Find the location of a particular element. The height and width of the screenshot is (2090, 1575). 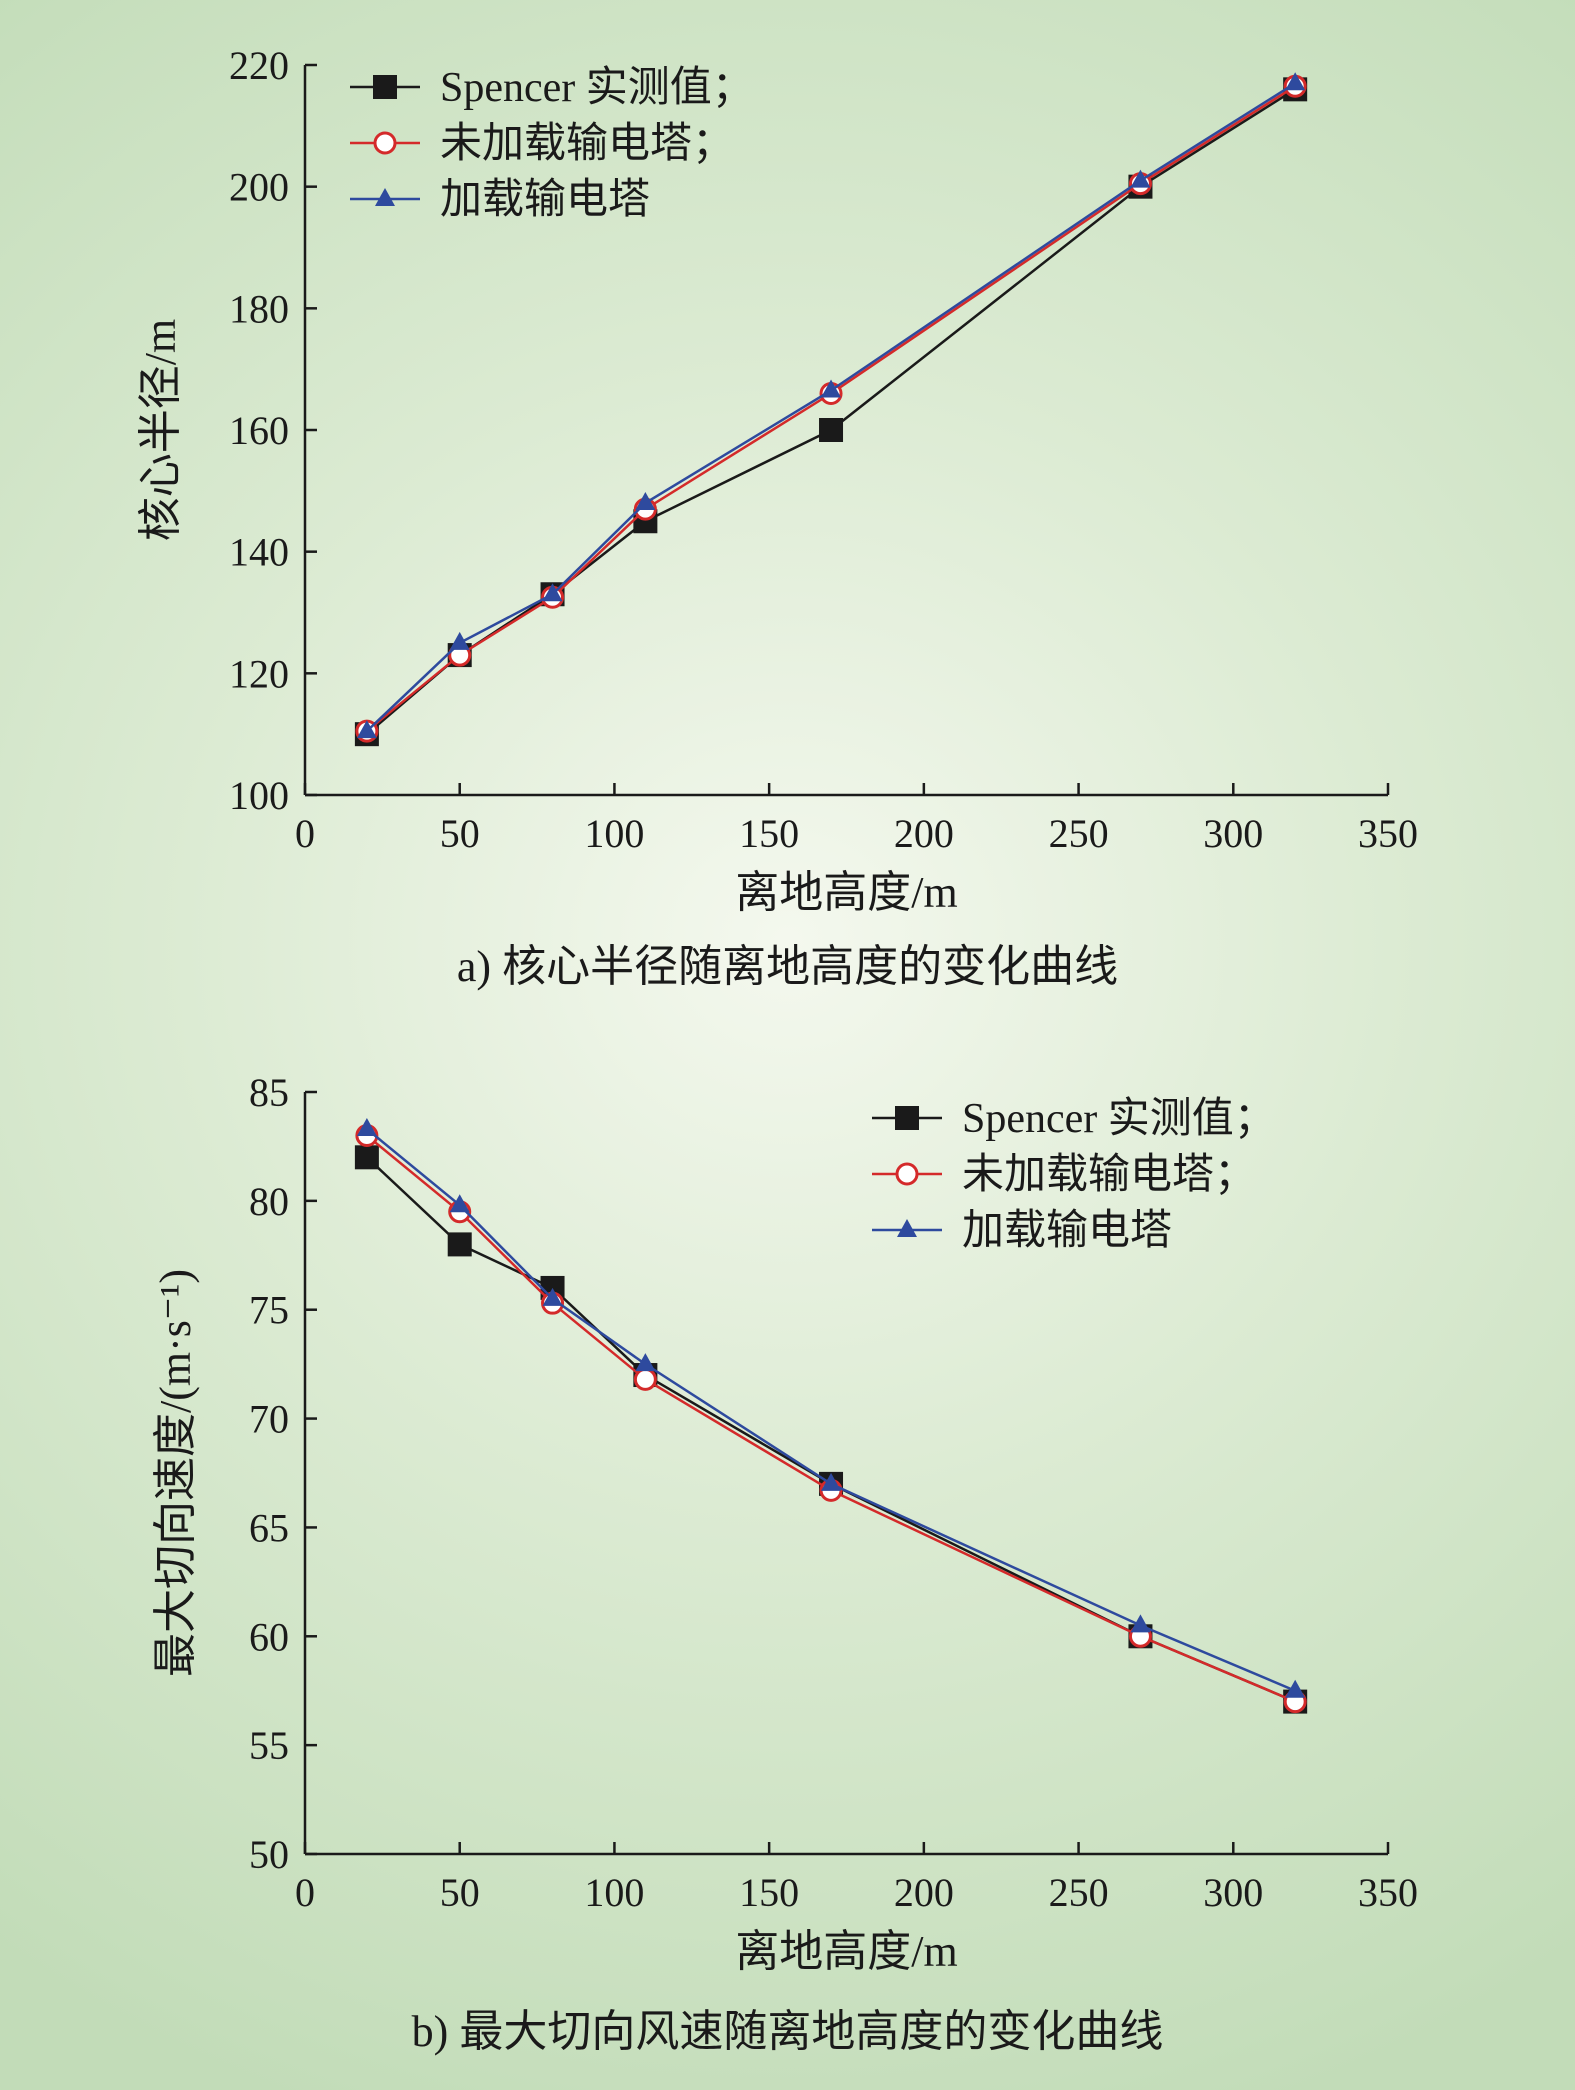

y-tick-label: 120 is located at coordinates (259, 673).